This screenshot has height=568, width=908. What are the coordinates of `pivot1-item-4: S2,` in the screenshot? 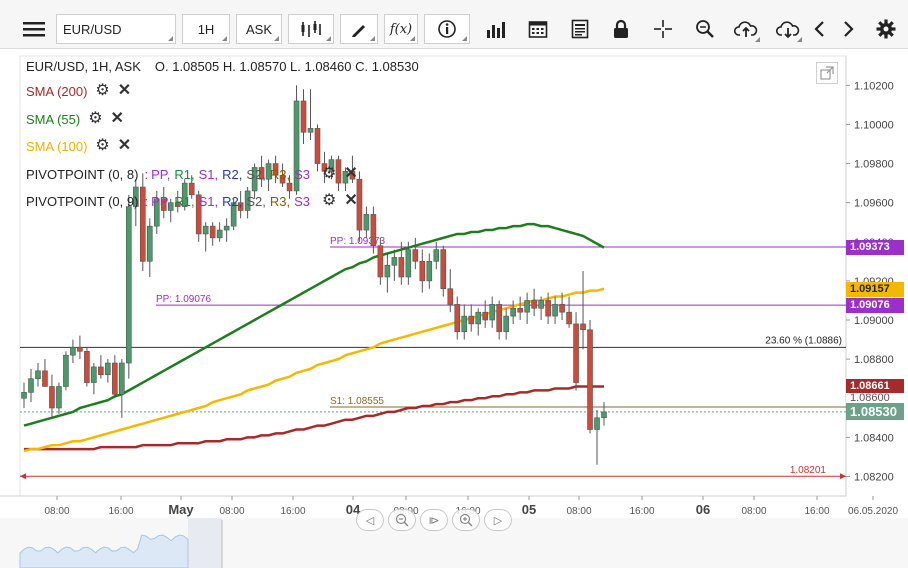 It's located at (256, 174).